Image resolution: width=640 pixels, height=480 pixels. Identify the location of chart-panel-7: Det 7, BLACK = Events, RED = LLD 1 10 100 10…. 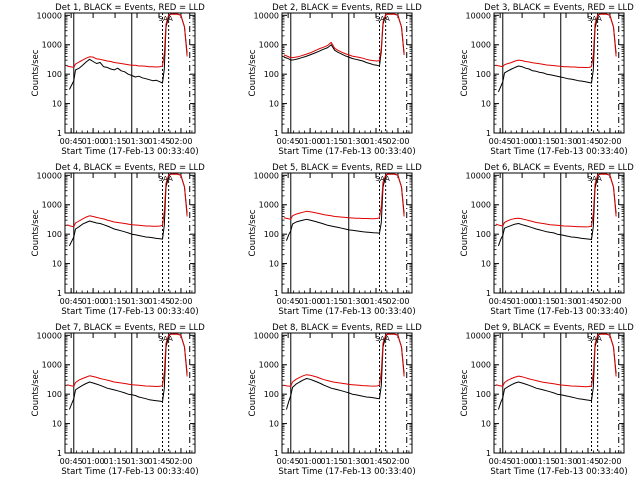
(118, 400).